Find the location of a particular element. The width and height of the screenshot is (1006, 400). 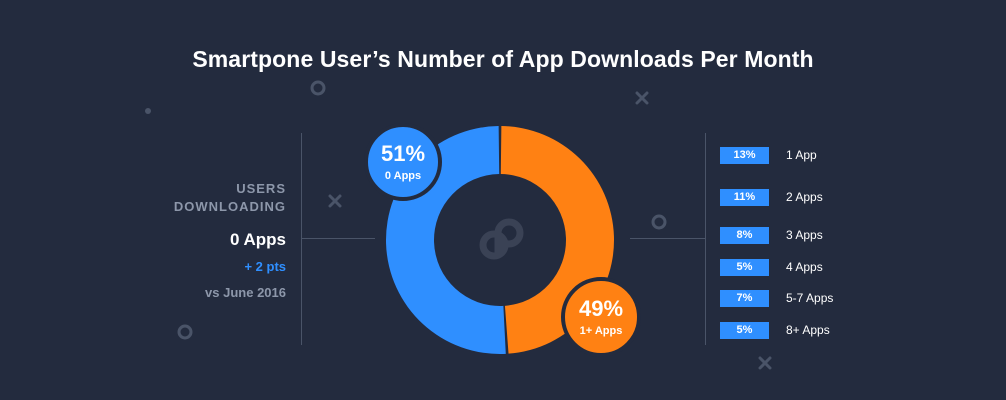

callout-comparison: vs June 2016 is located at coordinates (245, 292).